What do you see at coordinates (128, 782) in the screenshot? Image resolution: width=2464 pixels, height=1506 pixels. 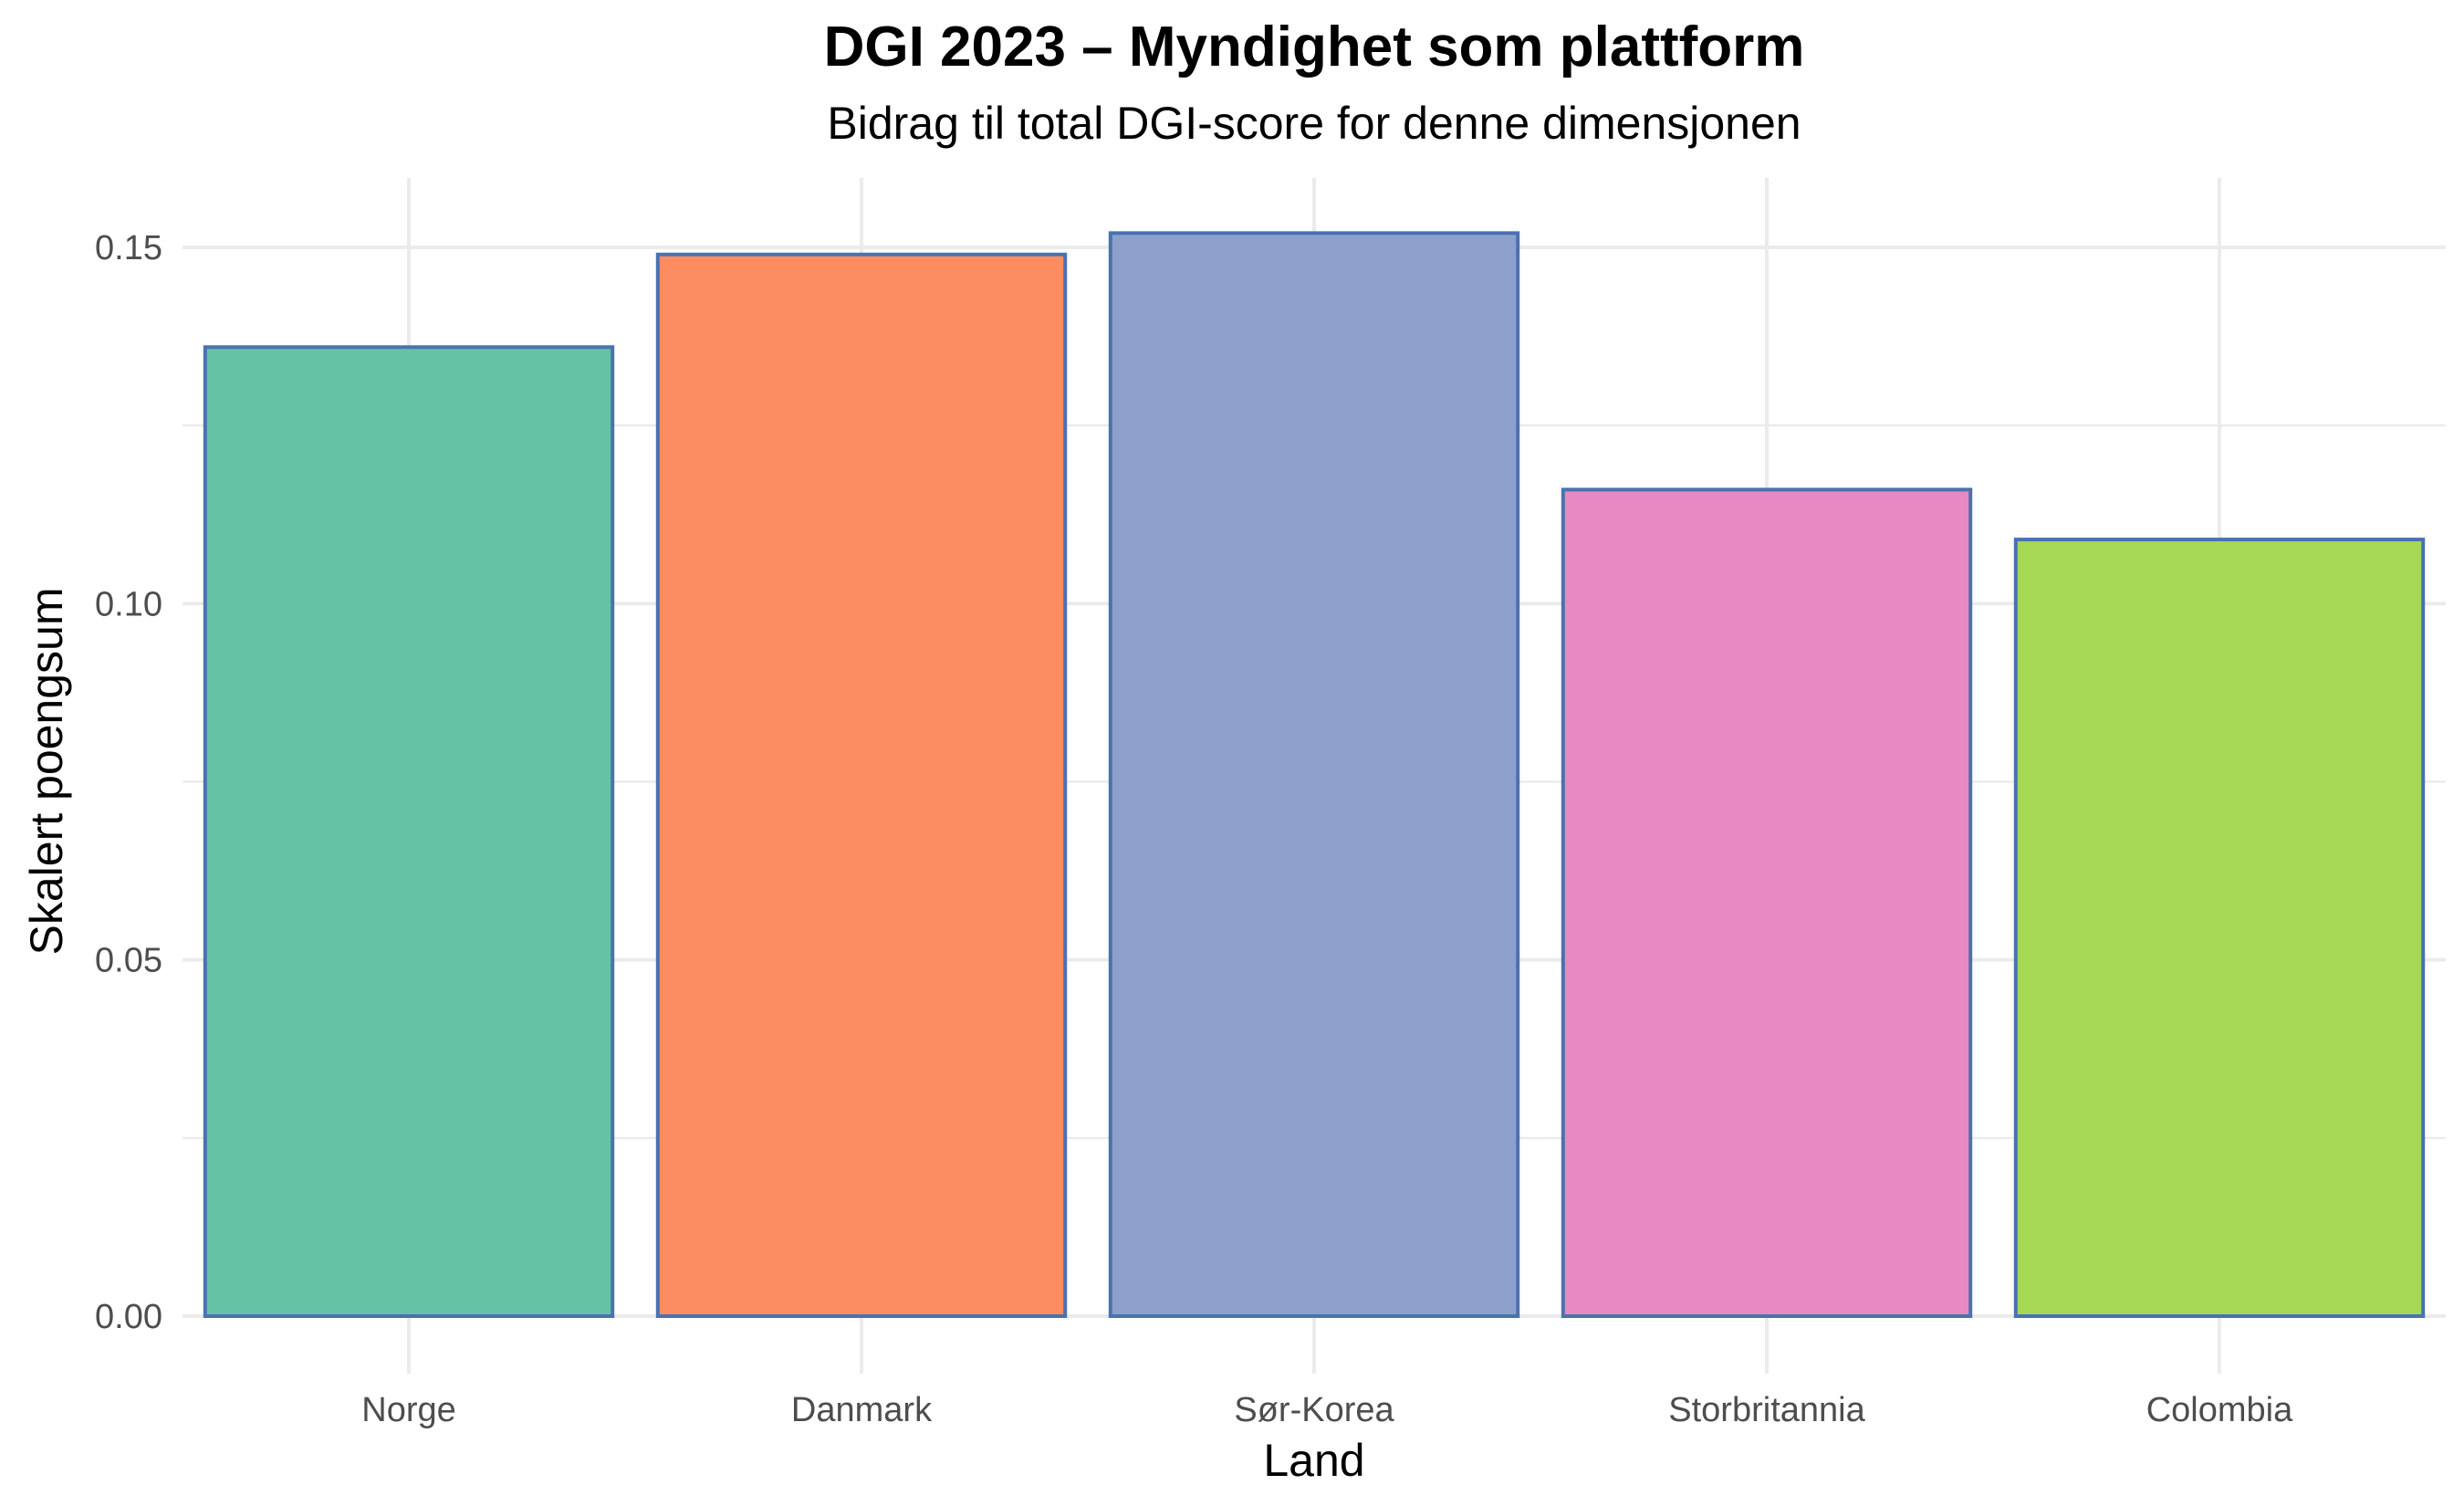 I see `y-axis-ticks: 0.00 0.05 0.10 0.15` at bounding box center [128, 782].